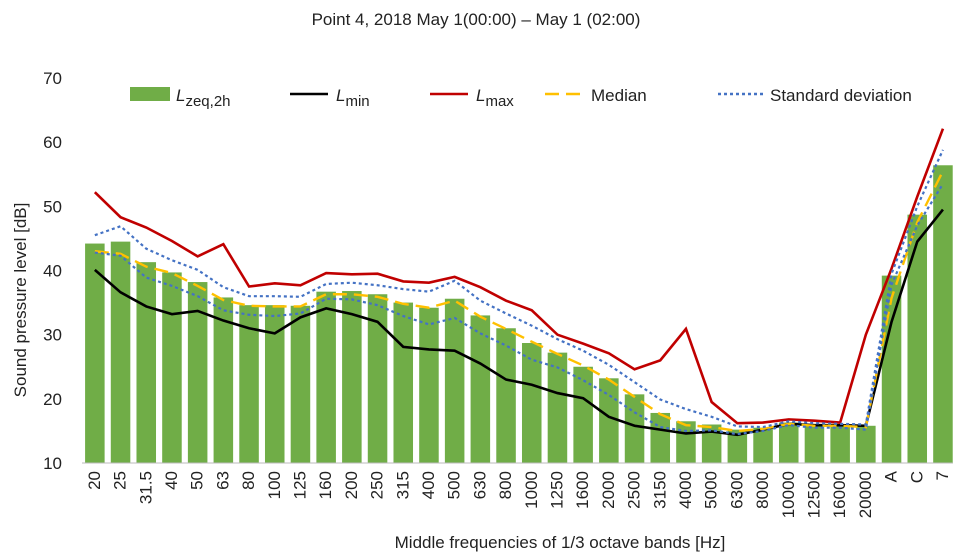 The width and height of the screenshot is (953, 555). I want to click on legend-swatch, so click(150, 94).